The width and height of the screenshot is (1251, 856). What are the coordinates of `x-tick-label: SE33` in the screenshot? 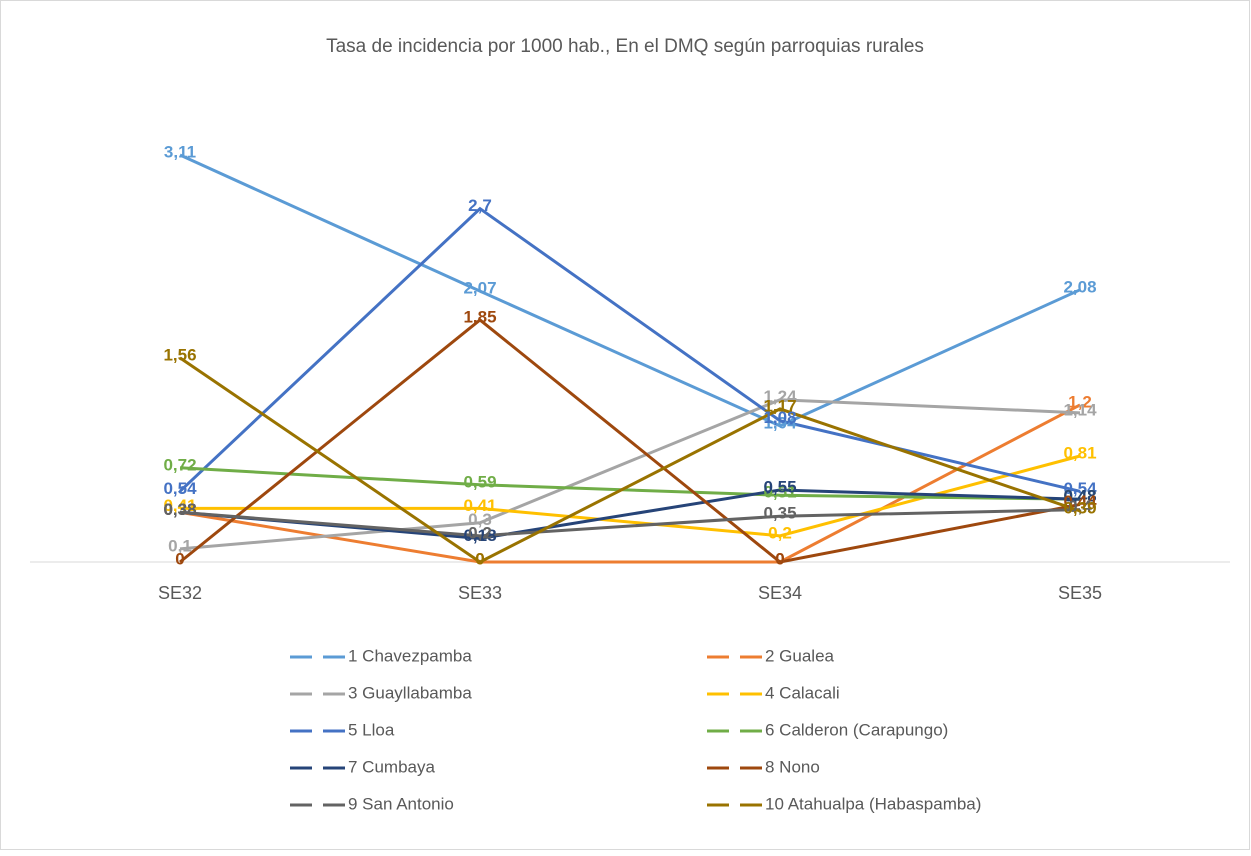 It's located at (480, 593).